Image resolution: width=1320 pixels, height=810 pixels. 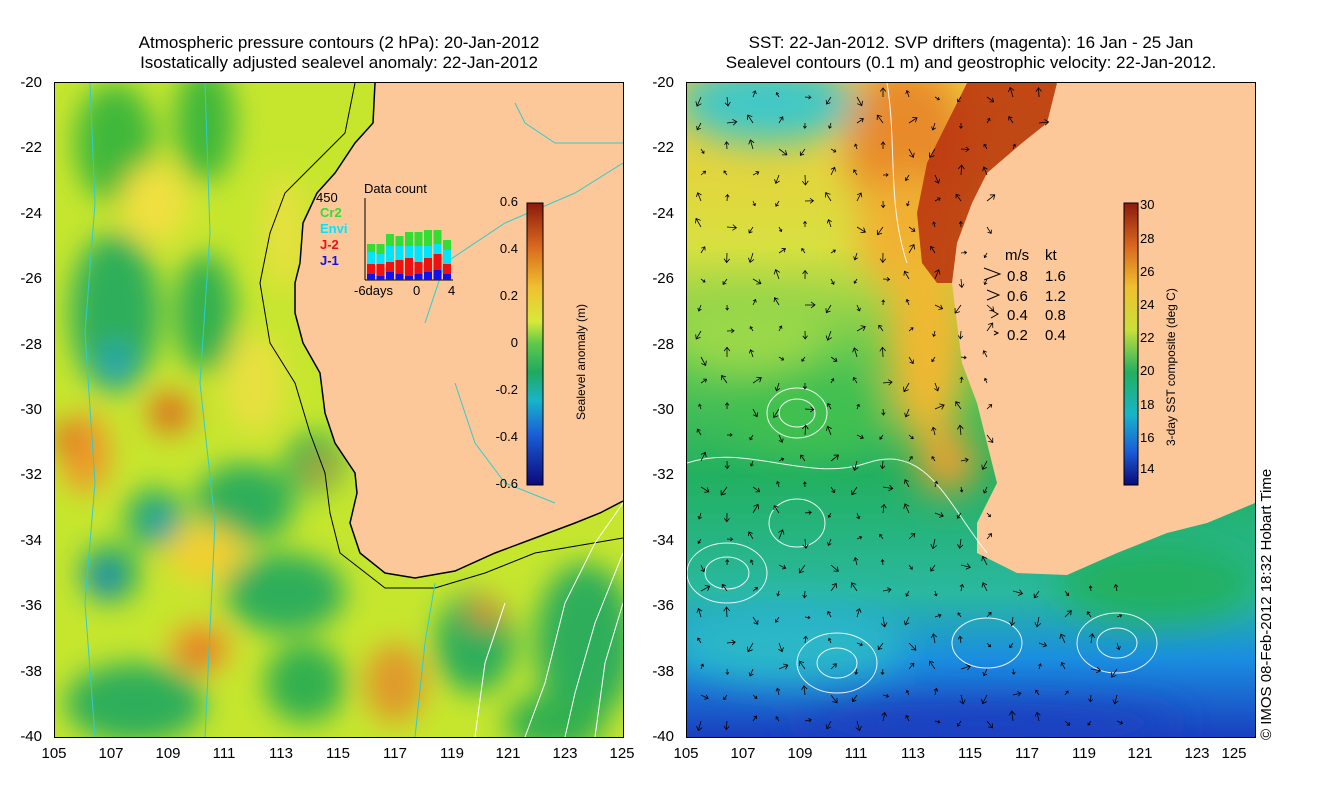 What do you see at coordinates (31, 736) in the screenshot?
I see `y-tick: -40` at bounding box center [31, 736].